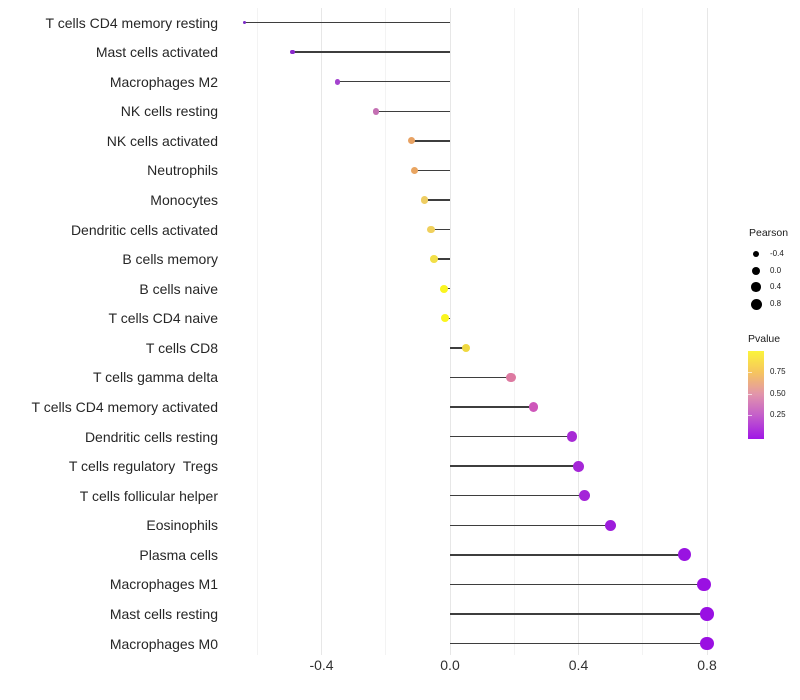 The height and width of the screenshot is (700, 800). What do you see at coordinates (170, 259) in the screenshot?
I see `y-axis-label: B cells memory` at bounding box center [170, 259].